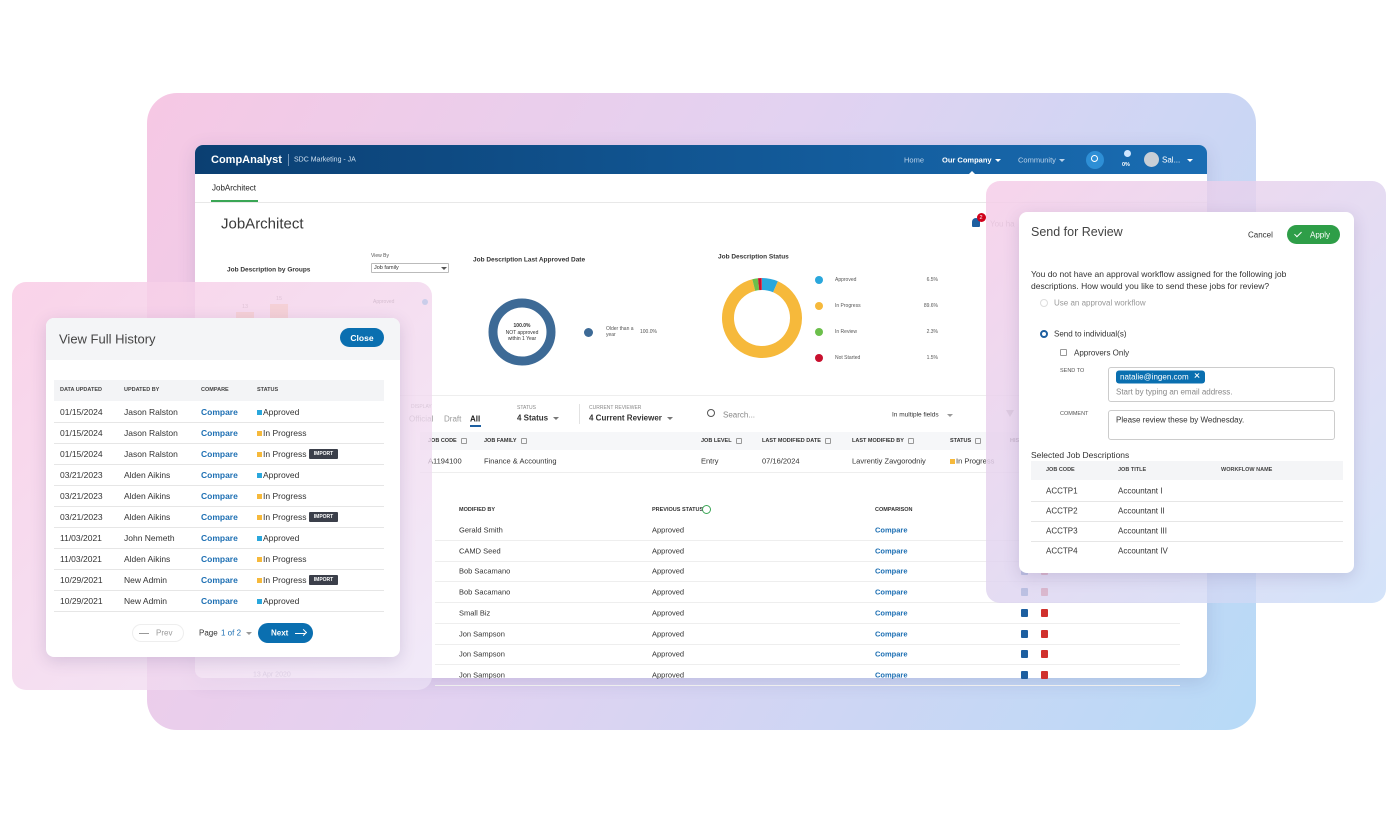  I want to click on cell: 01/15/2024, so click(81, 454).